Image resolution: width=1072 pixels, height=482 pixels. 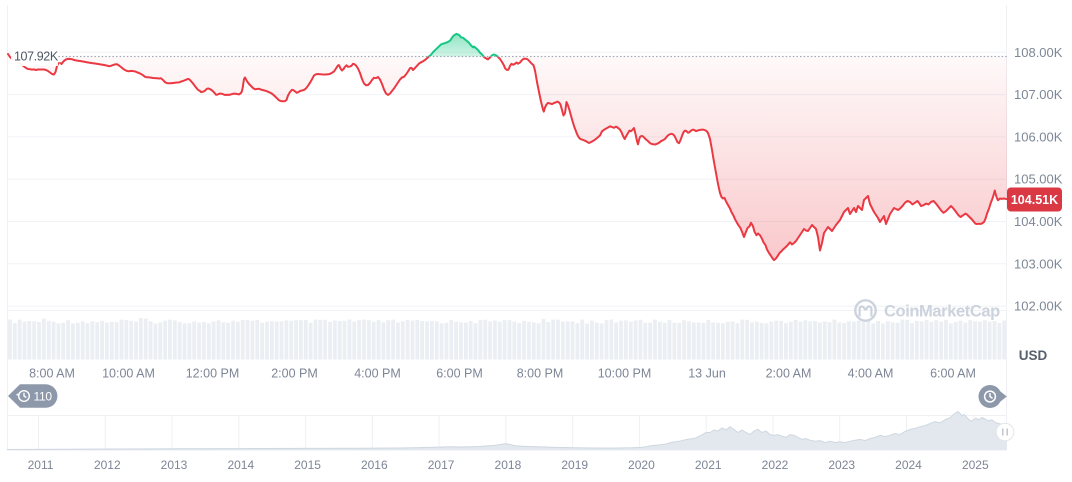 I want to click on svg-text: 8:00 PM, so click(x=540, y=374).